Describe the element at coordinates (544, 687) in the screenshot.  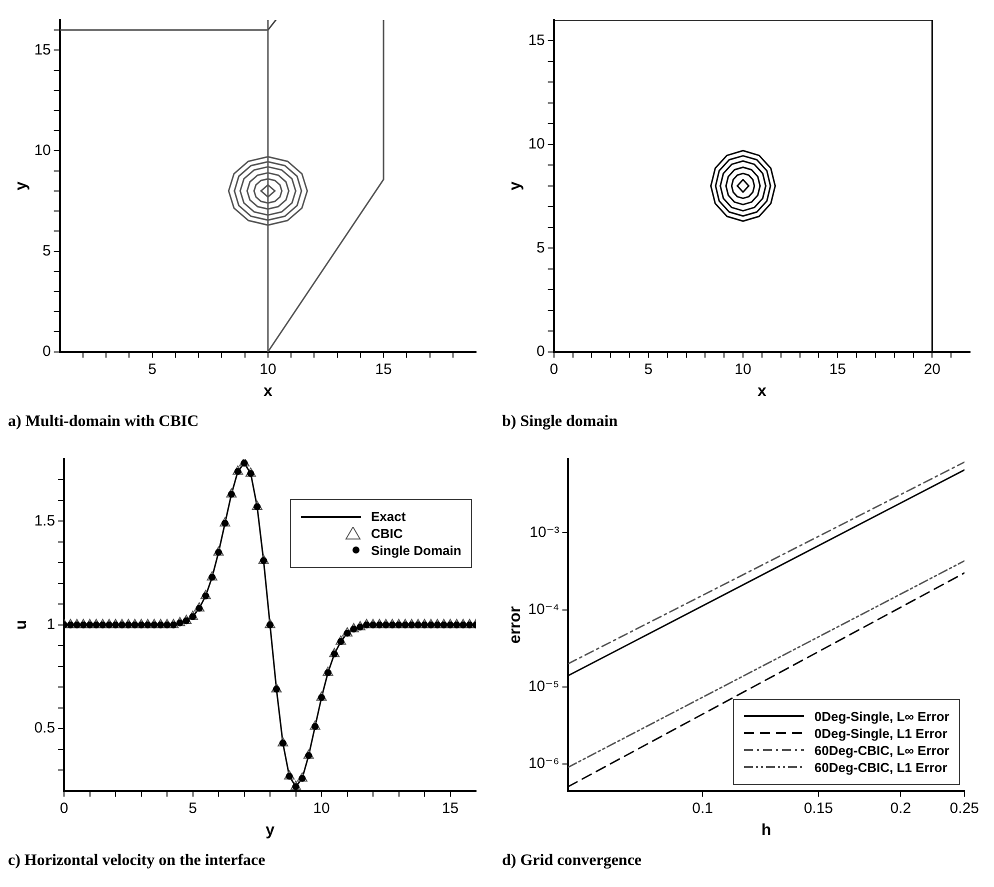
I see `y-tick-label: 10⁻⁵` at that location.